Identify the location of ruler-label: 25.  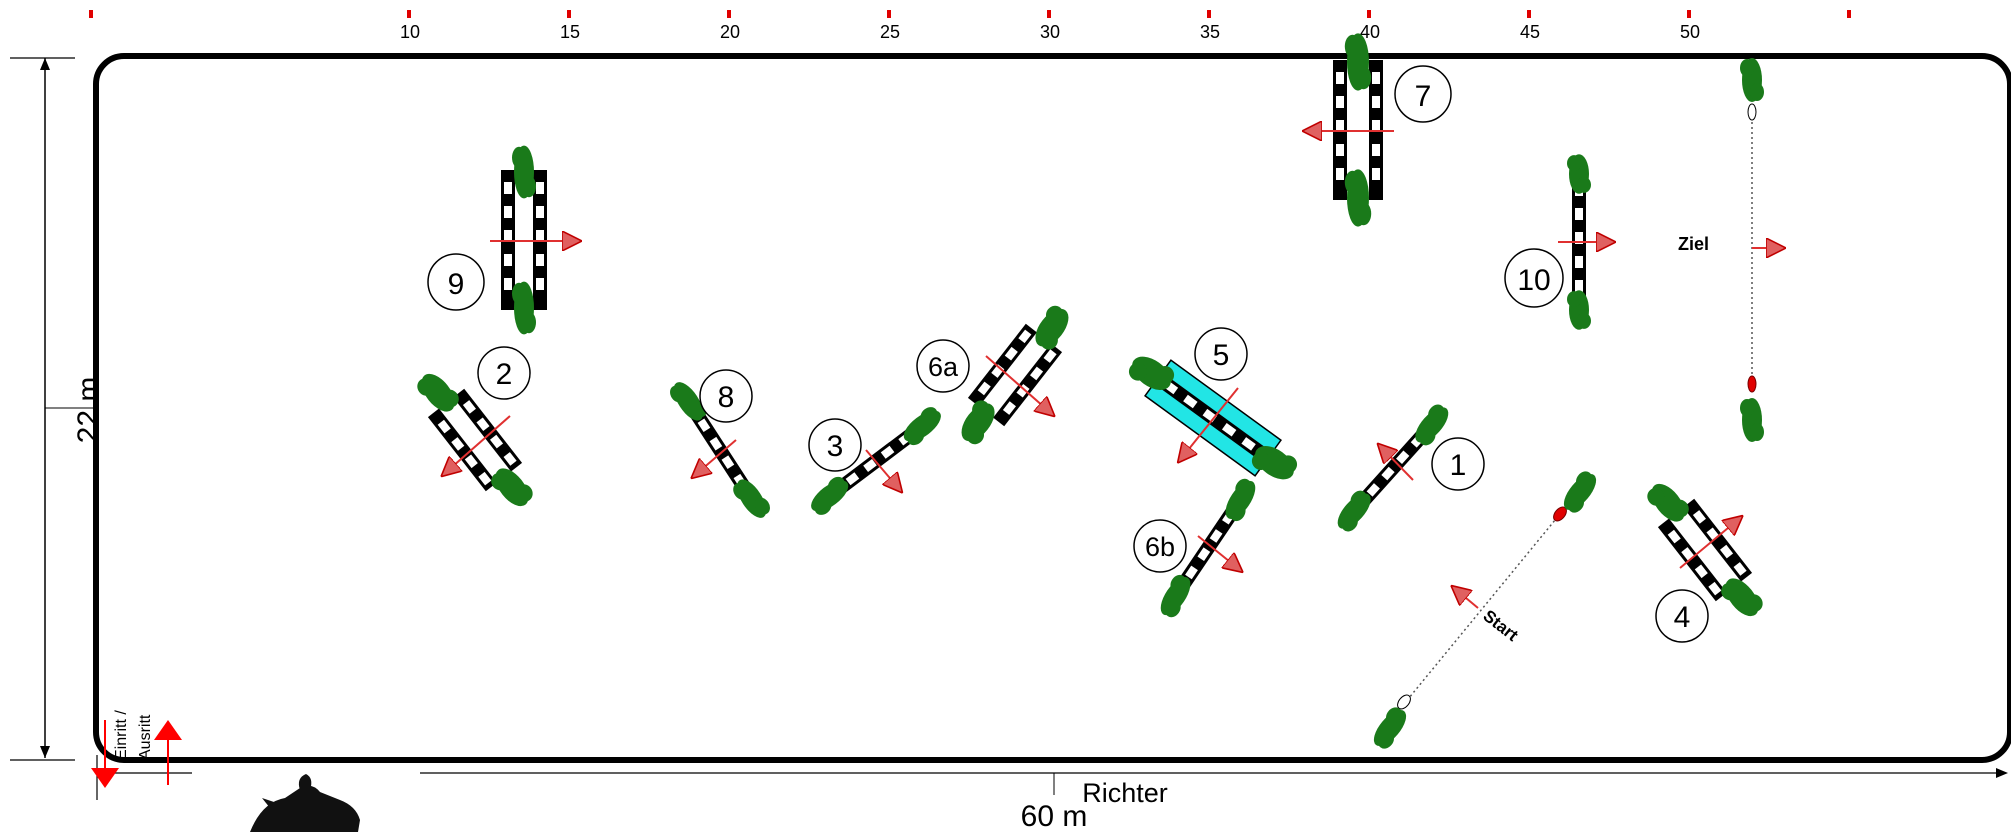
(890, 32).